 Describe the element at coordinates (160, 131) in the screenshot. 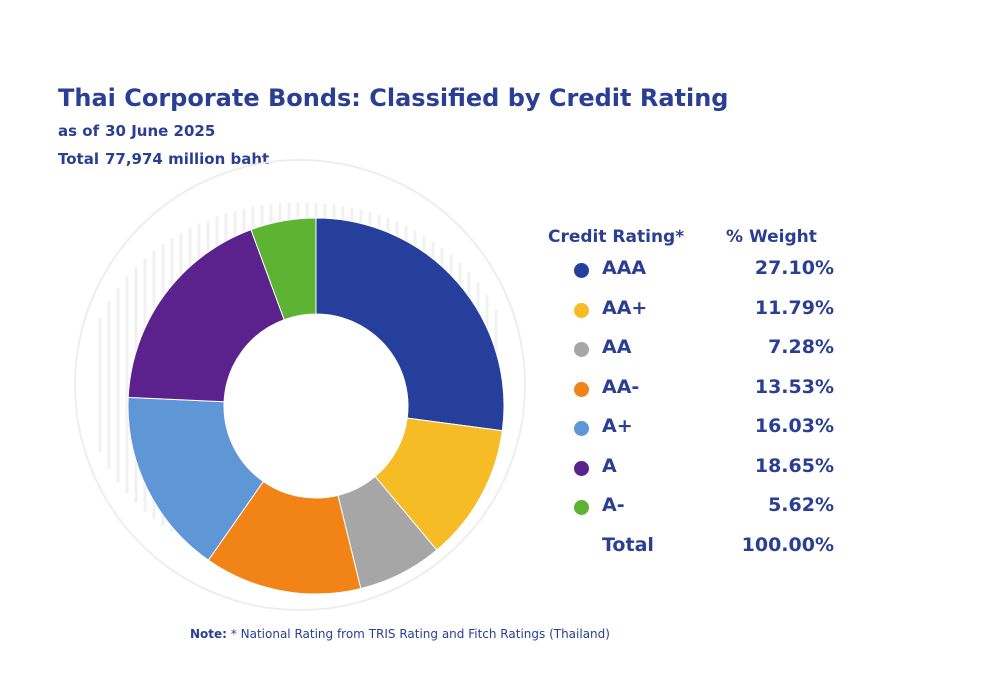

I see `as-of-date: 30 June 2025` at that location.